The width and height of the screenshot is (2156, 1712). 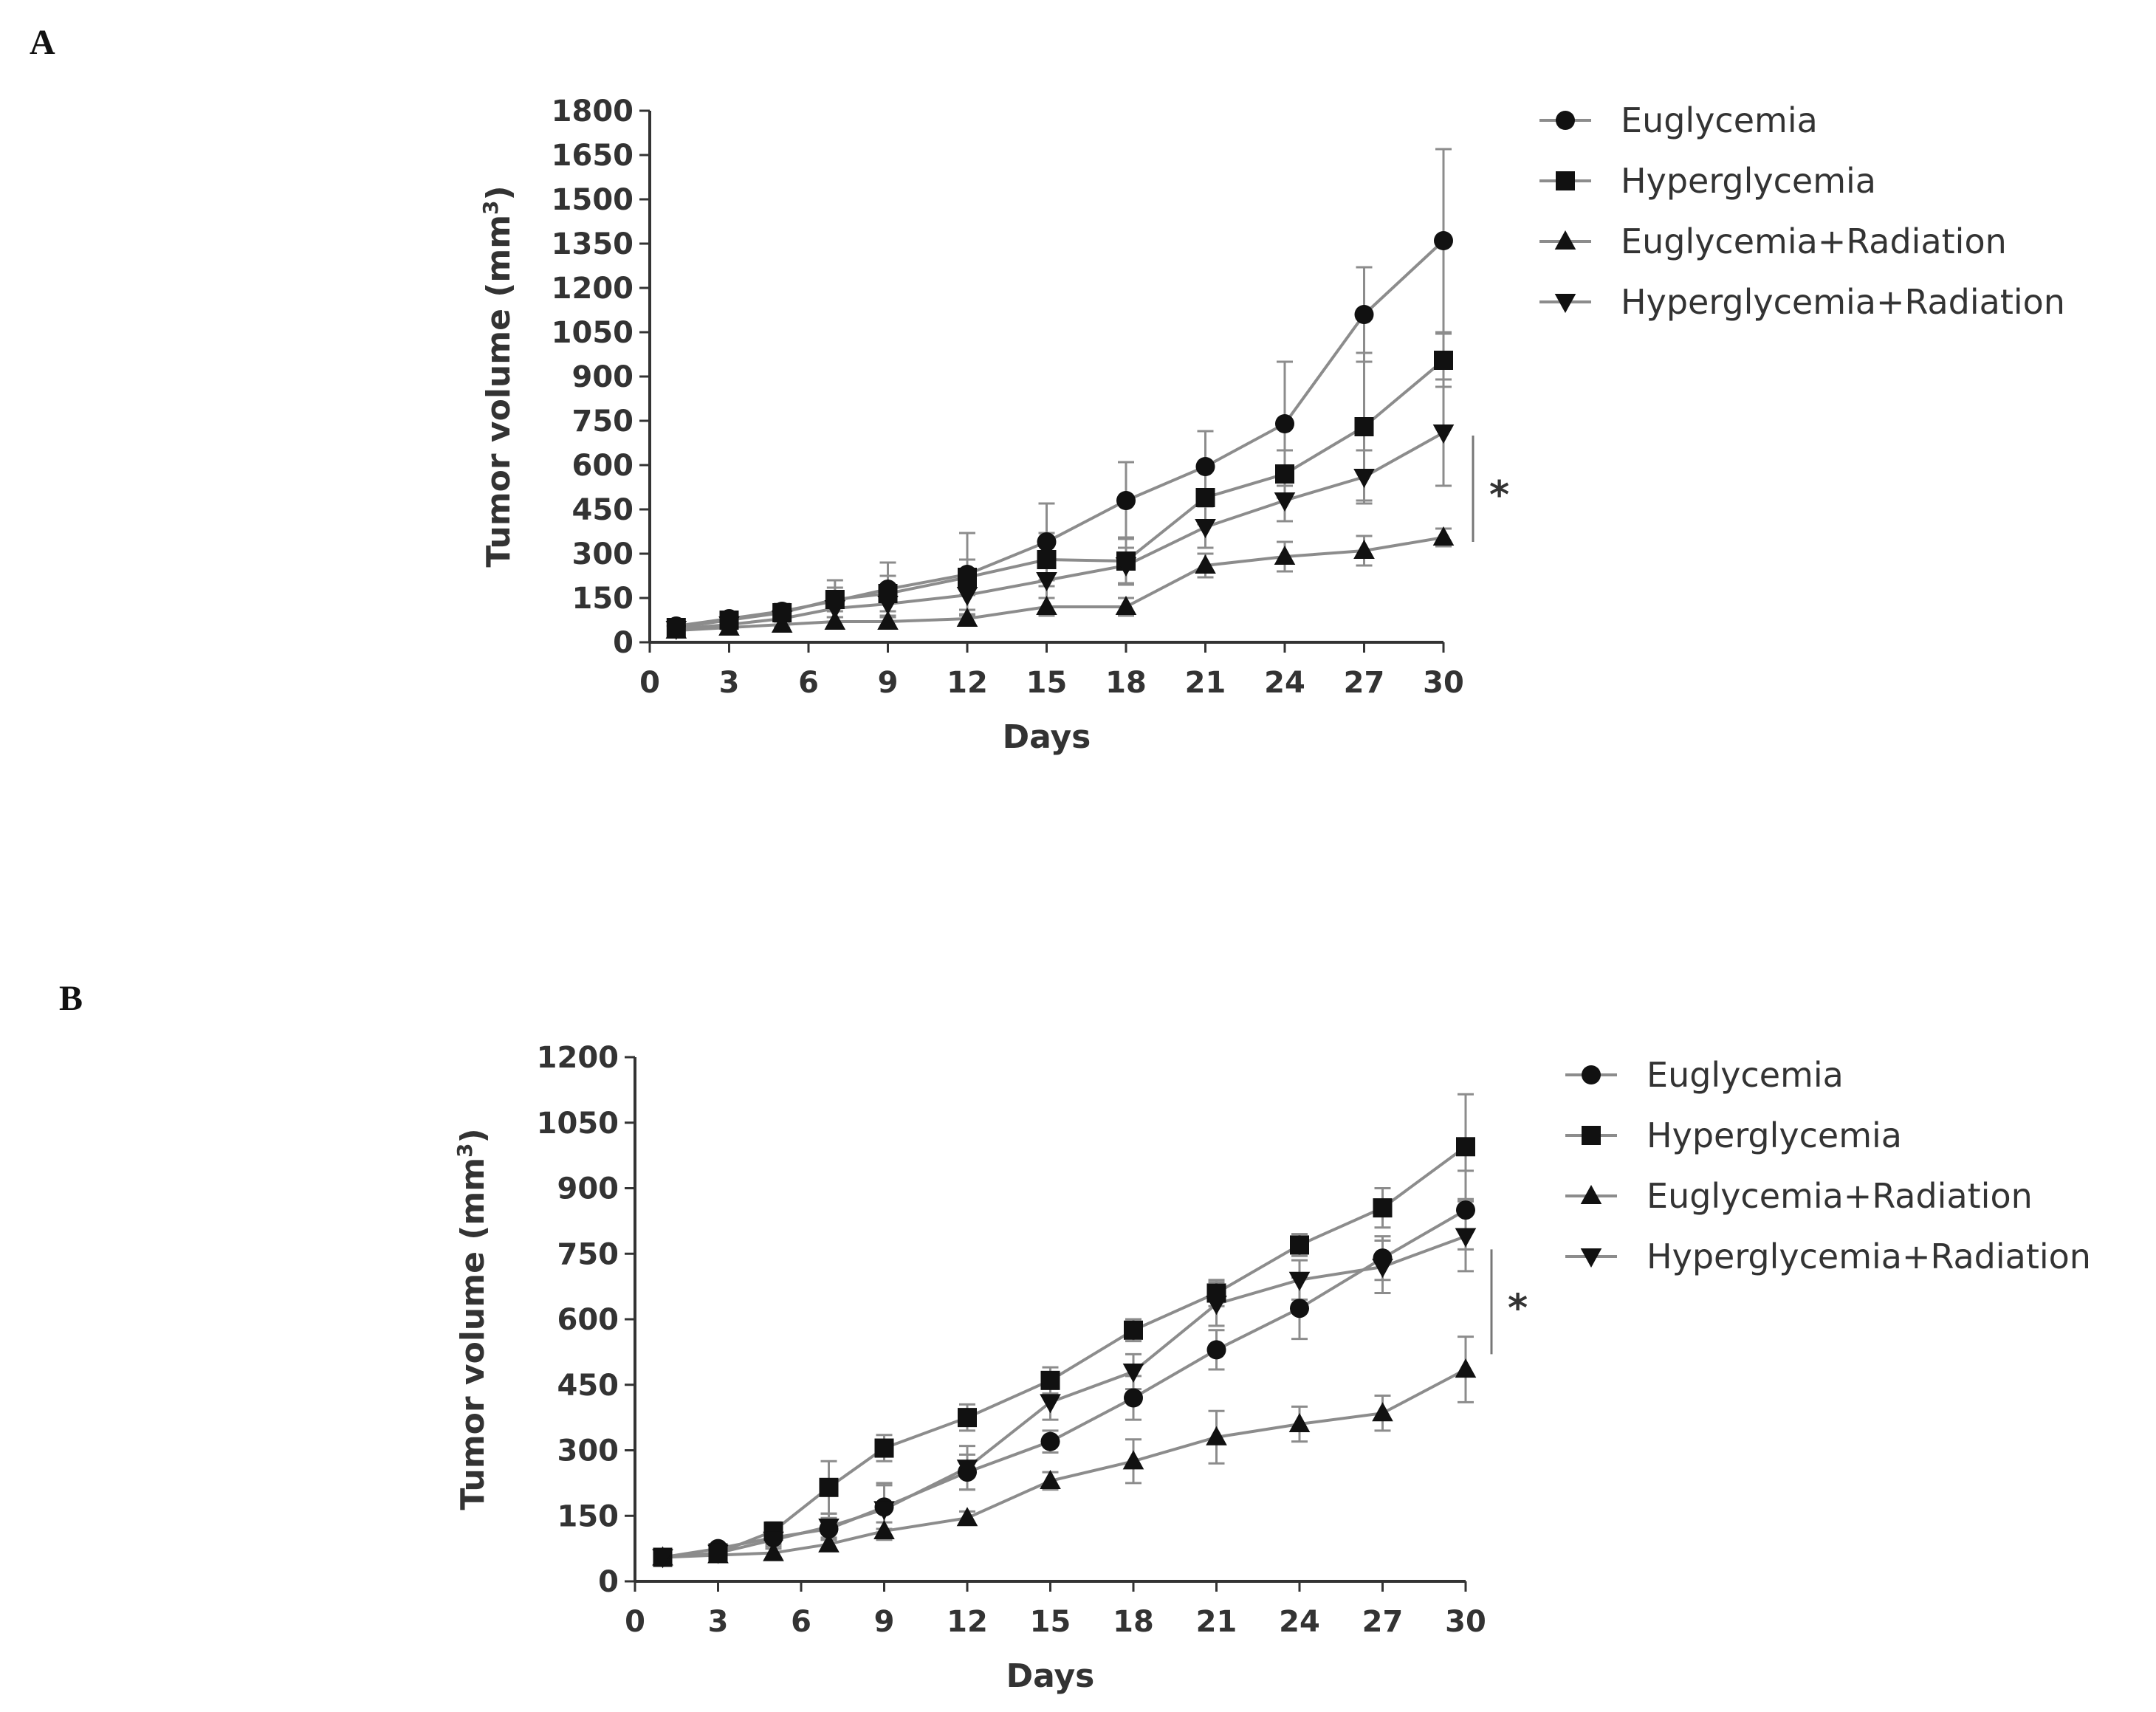 I want to click on series-points-hyperglycemia, so click(x=1064, y=1352).